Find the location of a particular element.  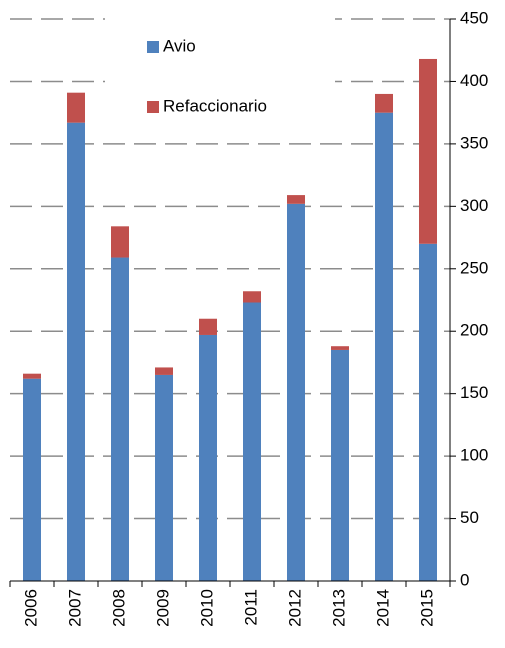

y-tick-label: 200 is located at coordinates (474, 330).